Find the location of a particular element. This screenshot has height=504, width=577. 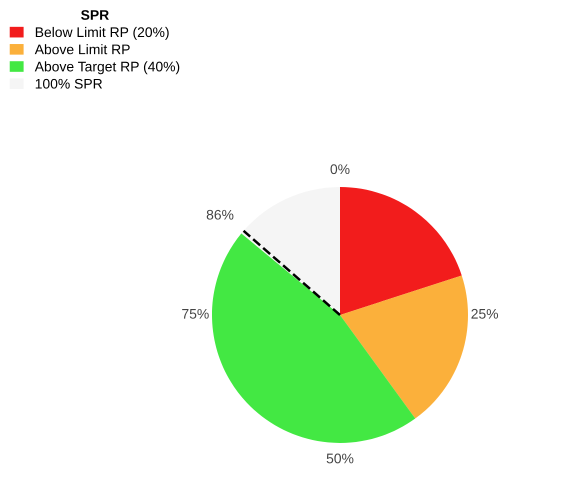

legend-label: Below Limit RP (20%) is located at coordinates (102, 33).